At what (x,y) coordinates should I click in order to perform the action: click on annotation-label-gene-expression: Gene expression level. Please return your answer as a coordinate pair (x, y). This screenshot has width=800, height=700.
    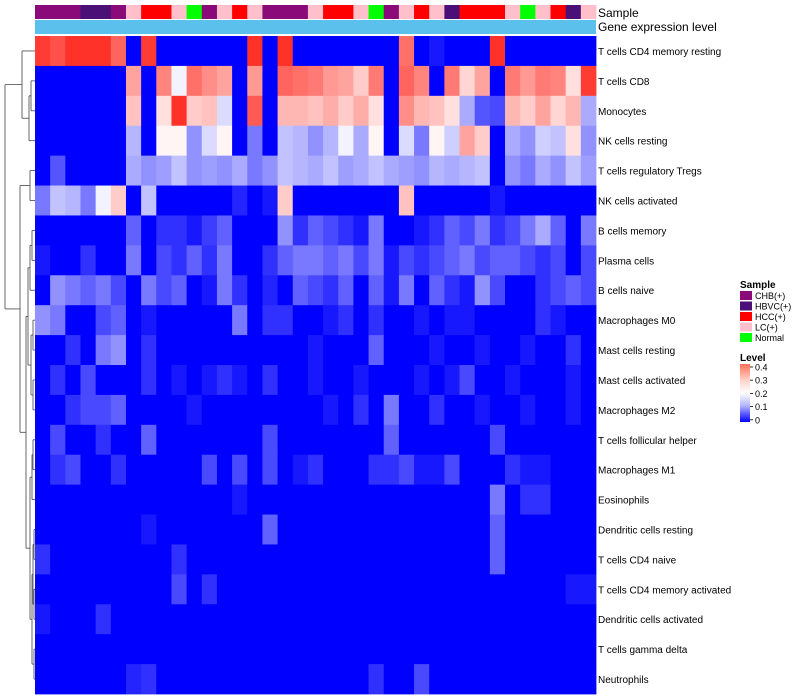
    Looking at the image, I should click on (657, 27).